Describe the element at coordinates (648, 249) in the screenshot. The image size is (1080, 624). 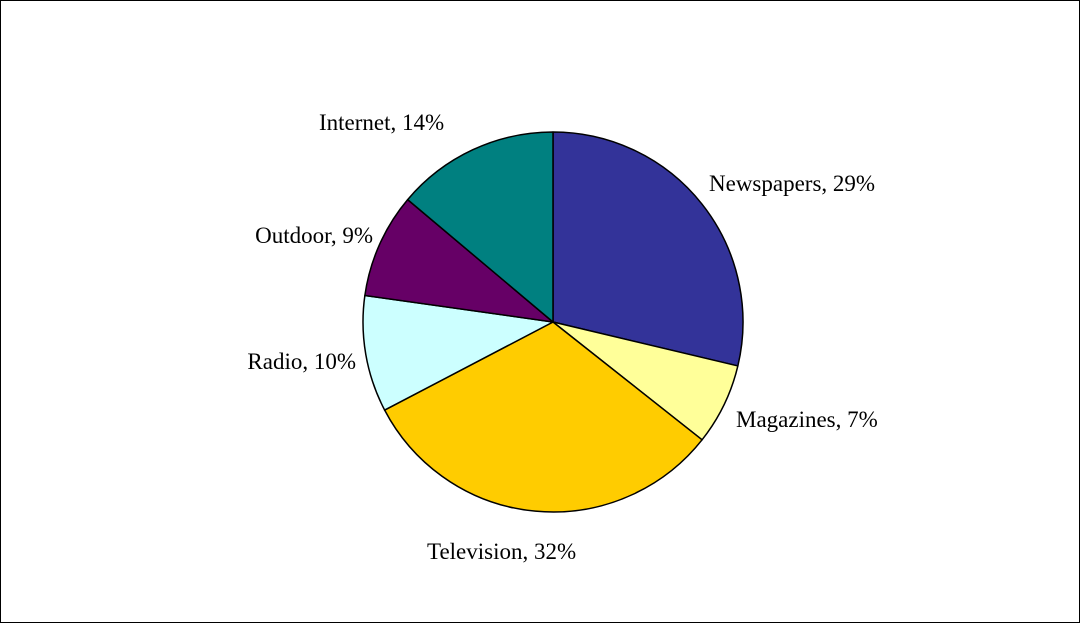
I see `pie-slice-newspapers` at that location.